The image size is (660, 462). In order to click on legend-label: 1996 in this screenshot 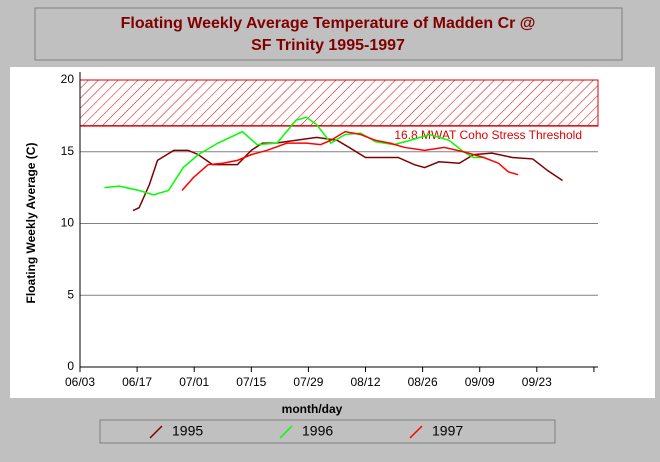, I will do `click(317, 431)`.